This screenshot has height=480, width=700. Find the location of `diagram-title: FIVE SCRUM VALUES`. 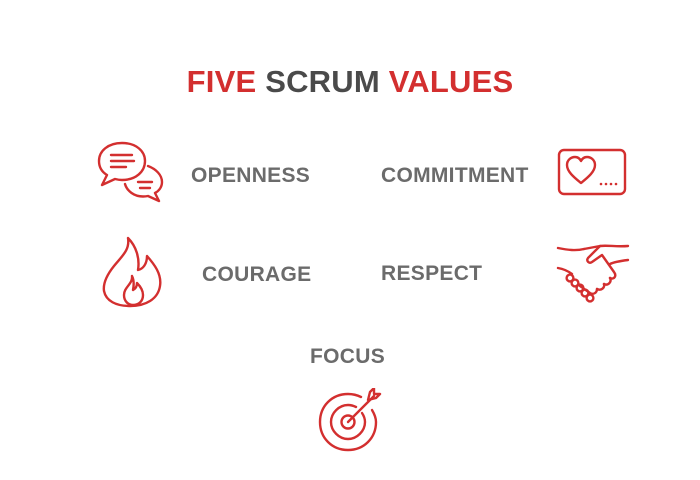

diagram-title: FIVE SCRUM VALUES is located at coordinates (350, 82).